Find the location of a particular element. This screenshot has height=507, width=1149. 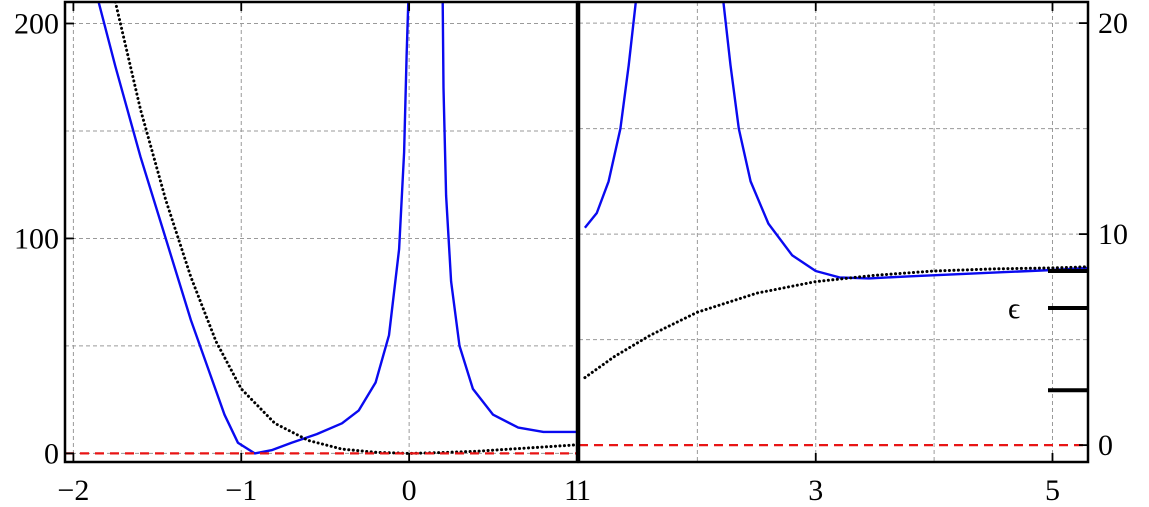

y-tick-label: 100 is located at coordinates (36, 238).